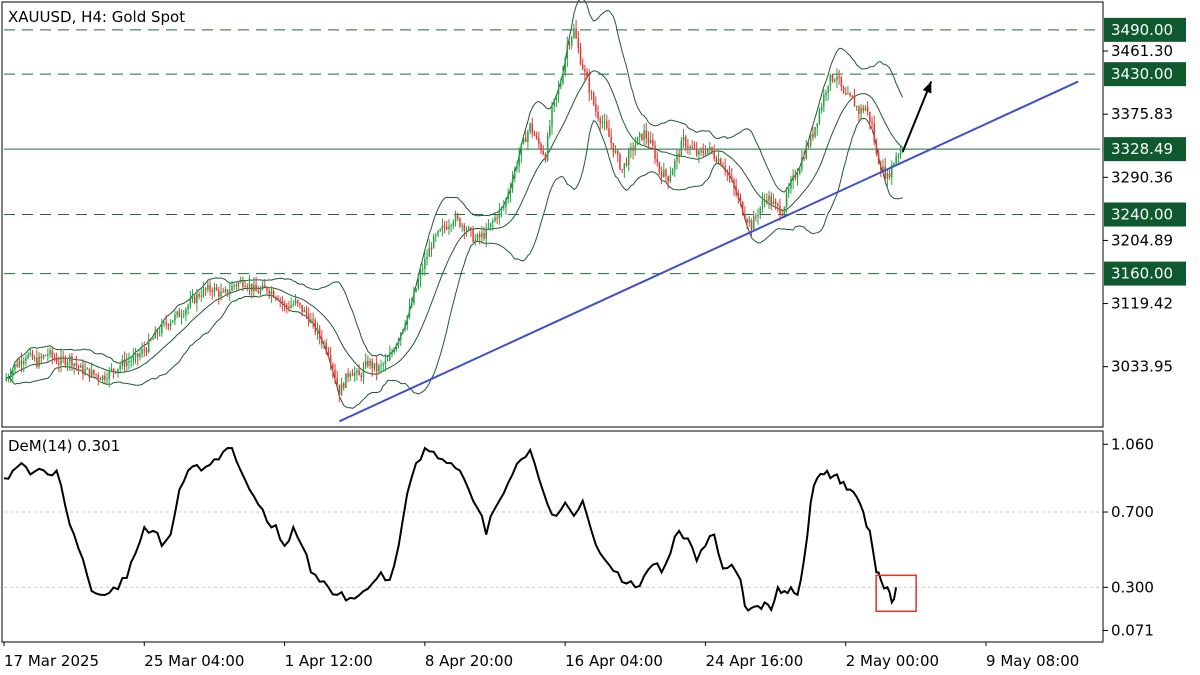  I want to click on level-tag-label: 3328.49, so click(1142, 149).